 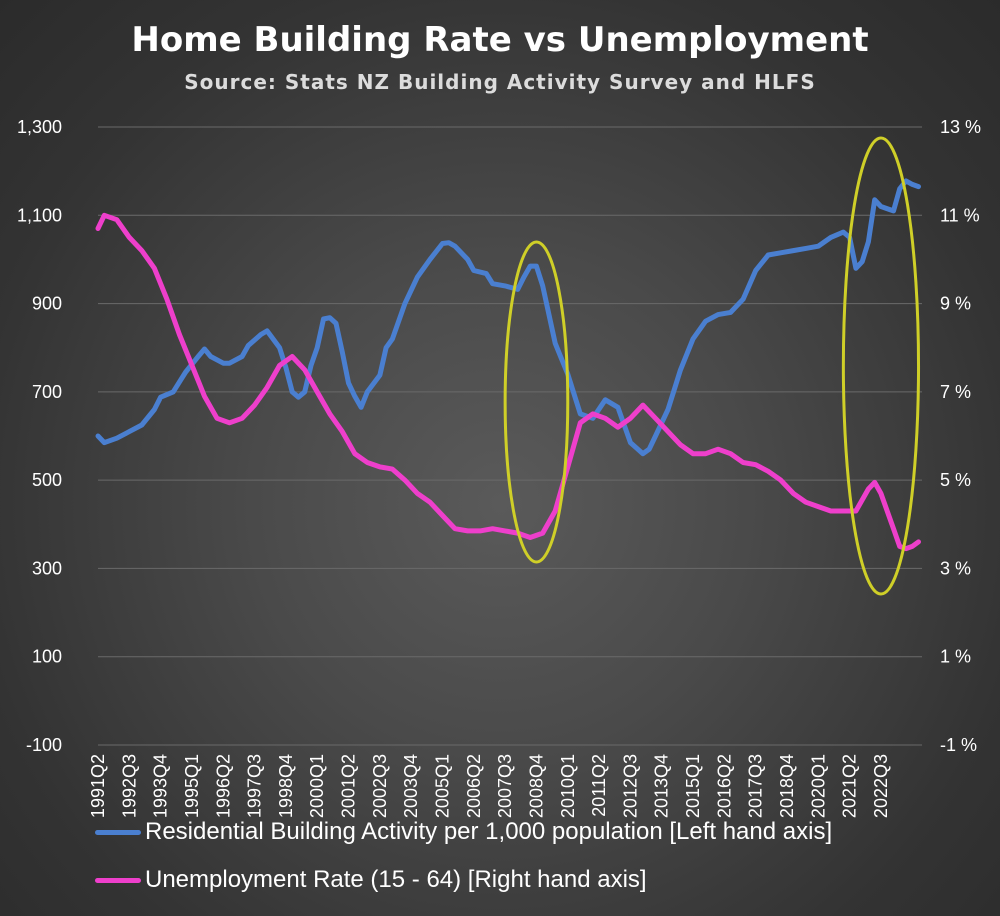 I want to click on y-left-tick-label: 900, so click(x=47, y=304).